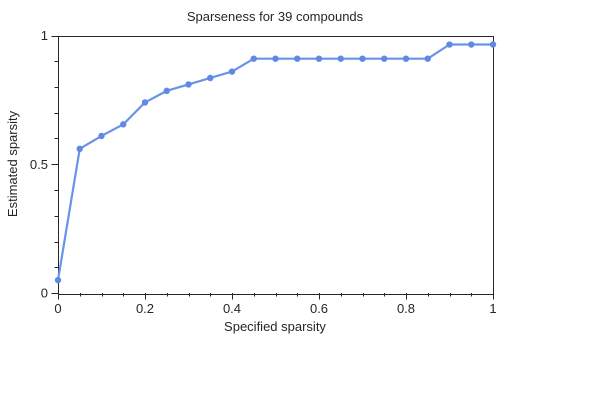 Image resolution: width=600 pixels, height=400 pixels. I want to click on y-tick-label: 1, so click(44, 35).